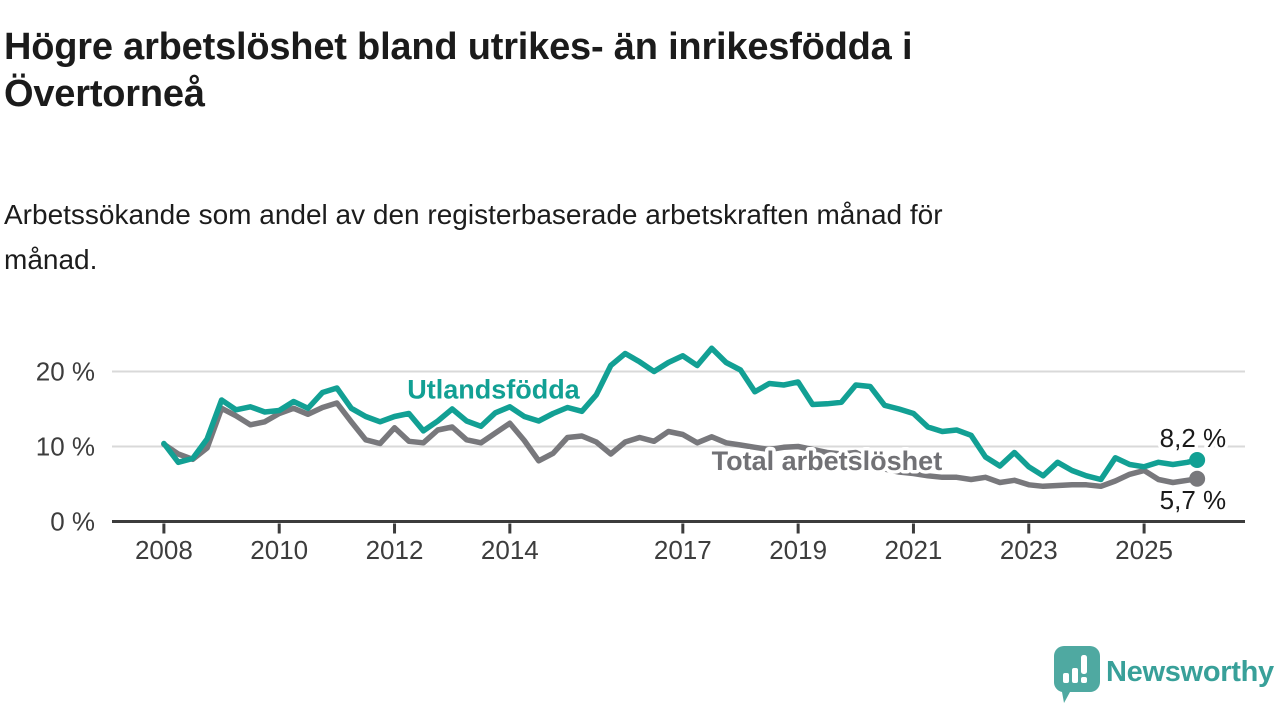 The height and width of the screenshot is (720, 1280). What do you see at coordinates (827, 461) in the screenshot?
I see `series-label-total-arbetsl-shet: Total arbetslöshet` at bounding box center [827, 461].